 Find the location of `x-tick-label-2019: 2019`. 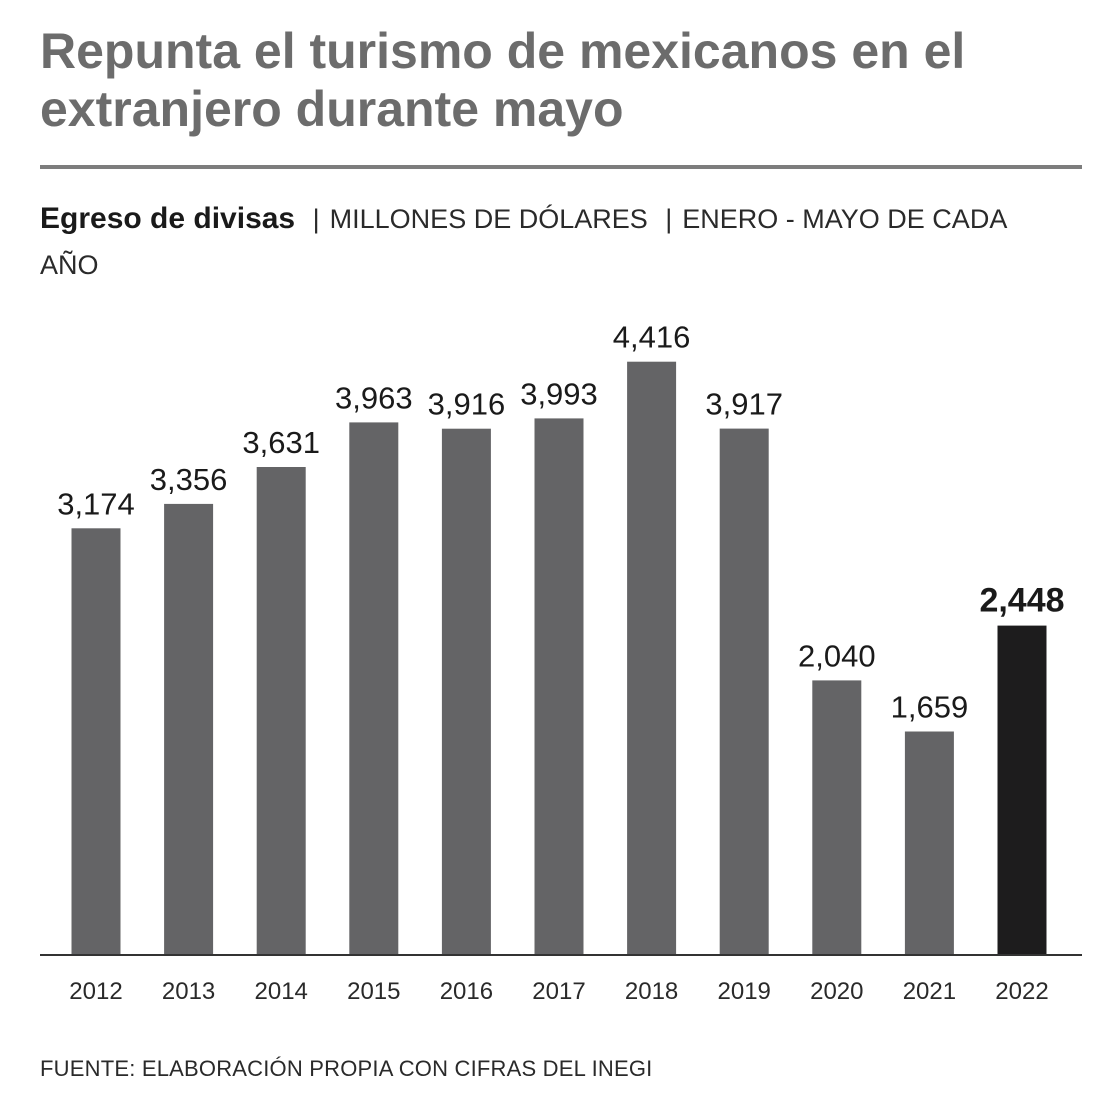

x-tick-label-2019: 2019 is located at coordinates (744, 991).